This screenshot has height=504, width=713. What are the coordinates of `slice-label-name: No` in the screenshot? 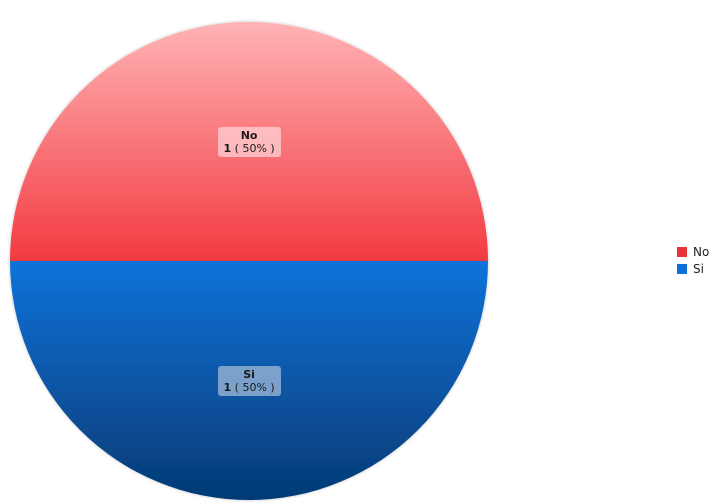 It's located at (249, 135).